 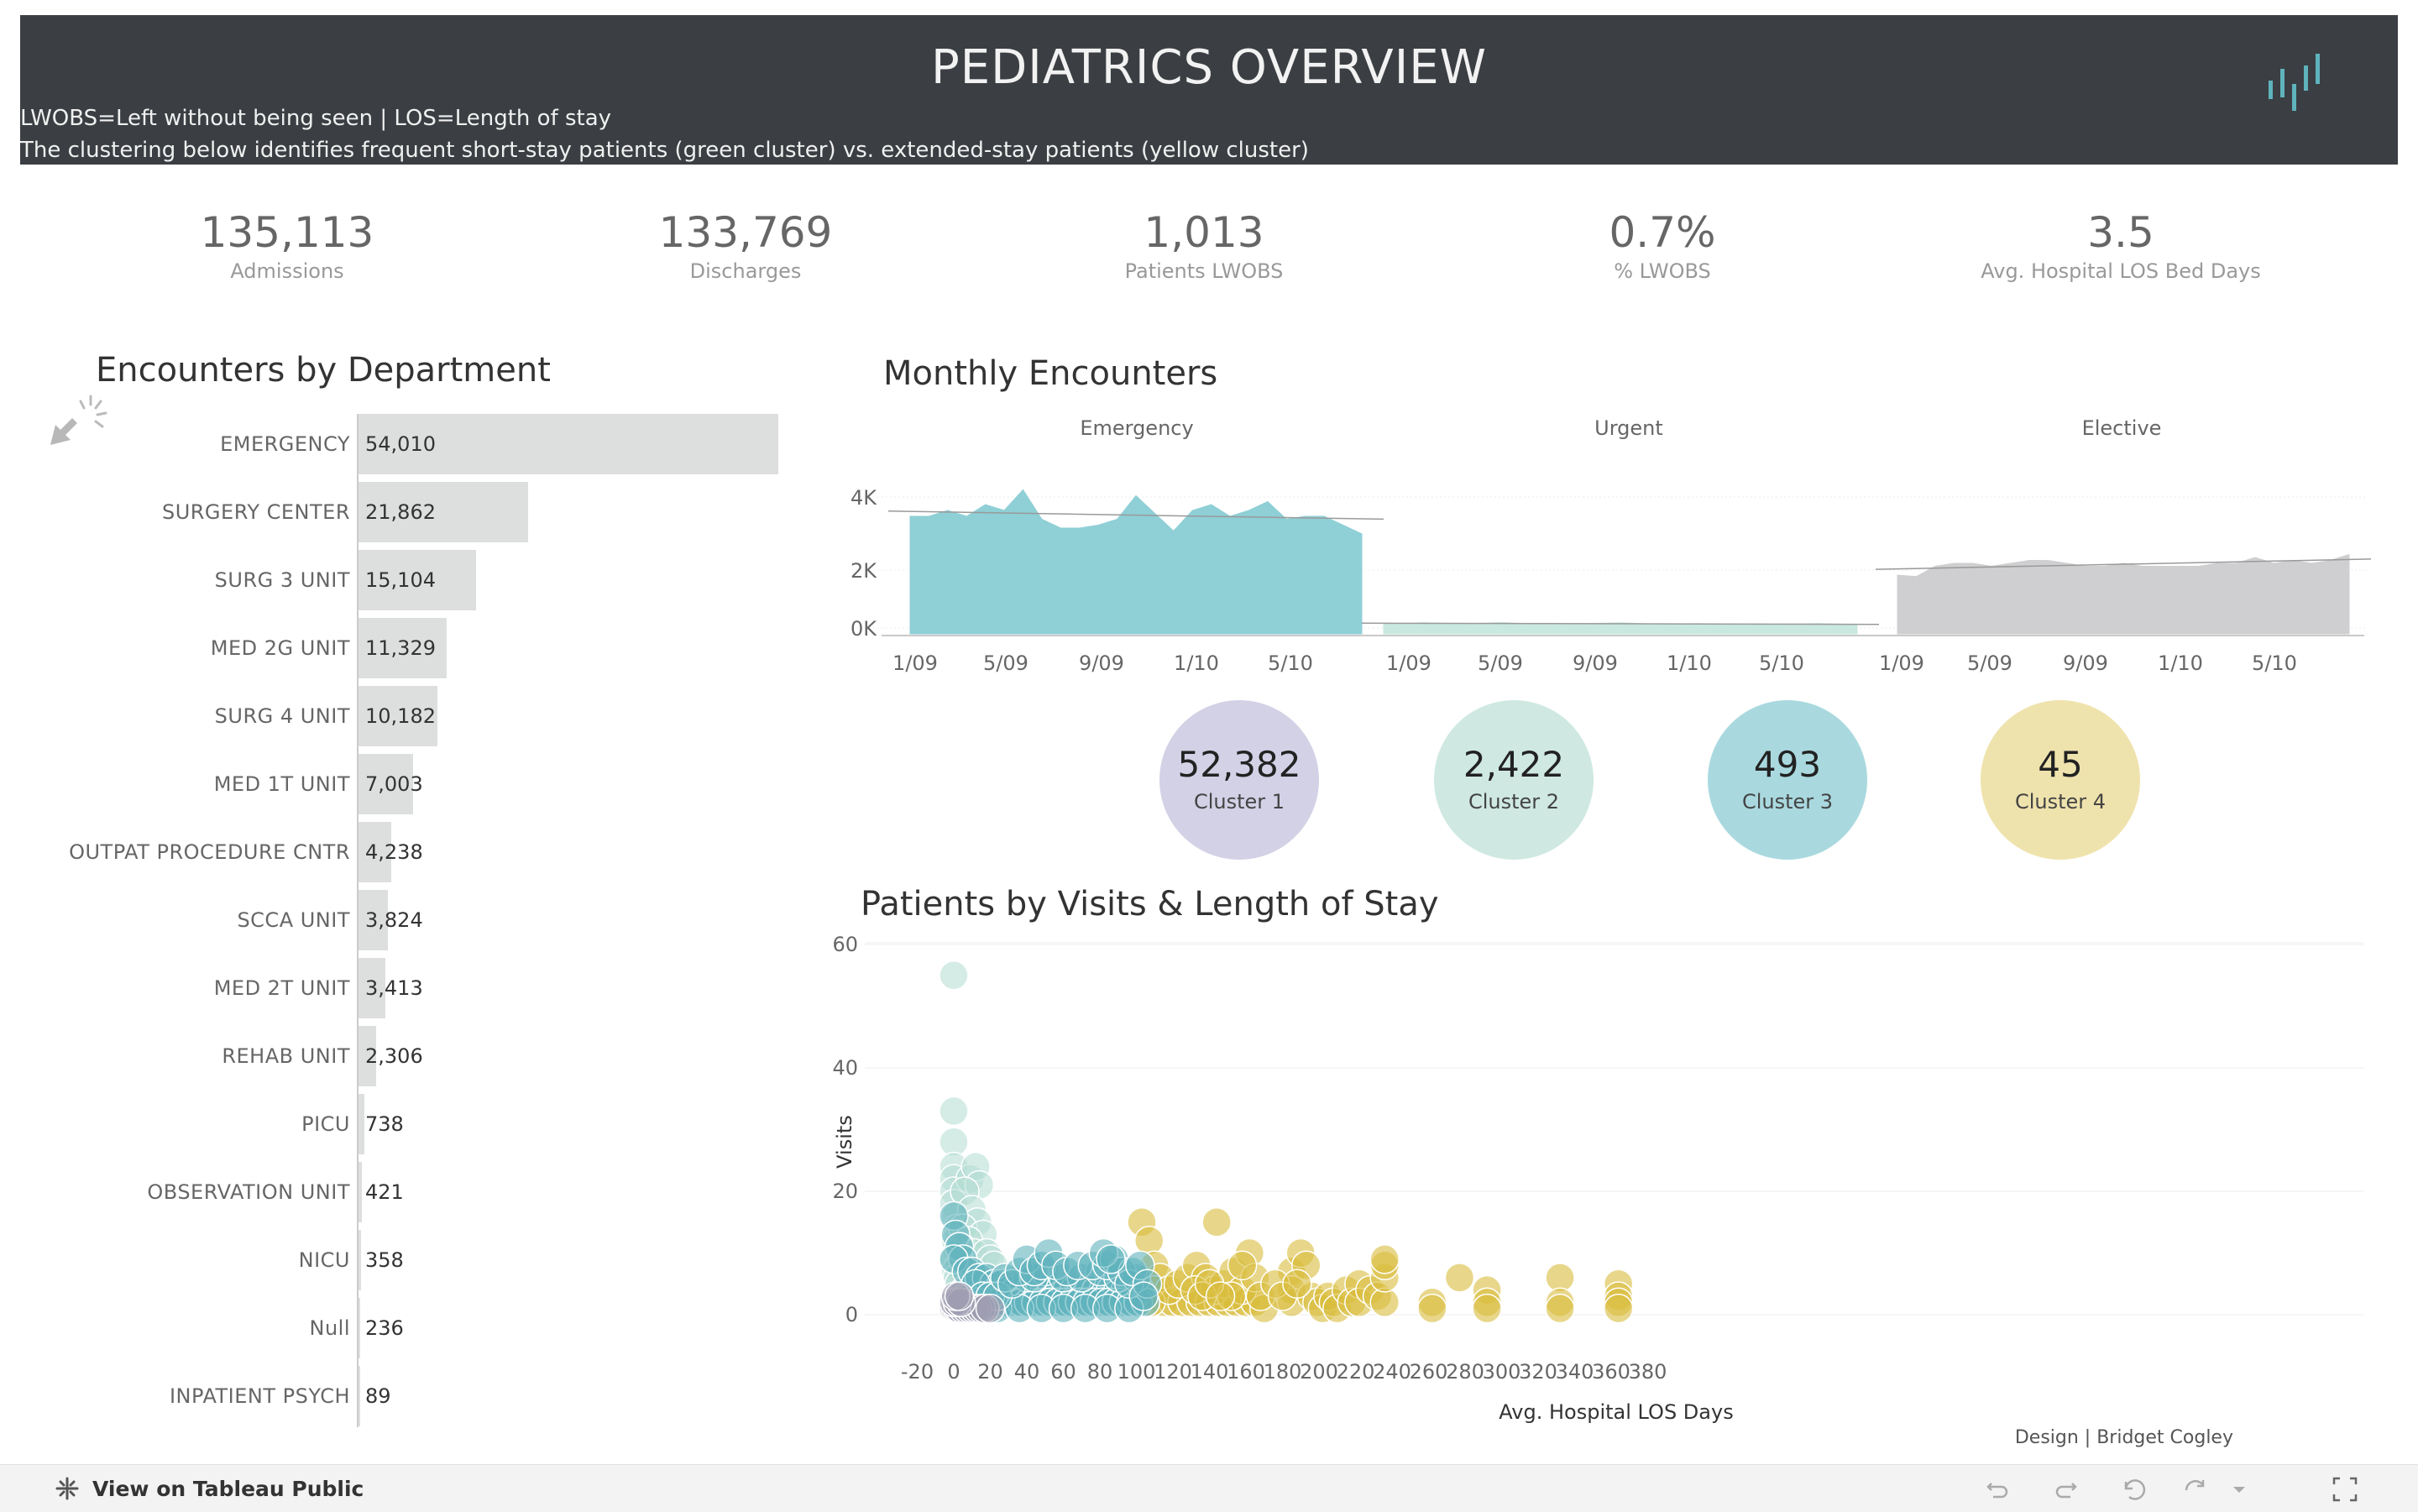 What do you see at coordinates (394, 1056) in the screenshot?
I see `dept-value: 2,306` at bounding box center [394, 1056].